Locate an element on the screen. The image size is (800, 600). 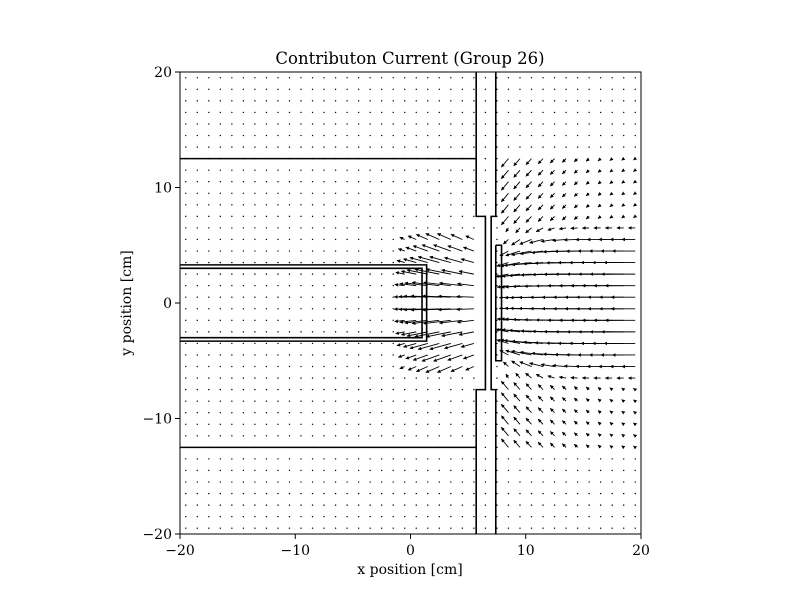
y-tick-label: 20 is located at coordinates (163, 73).